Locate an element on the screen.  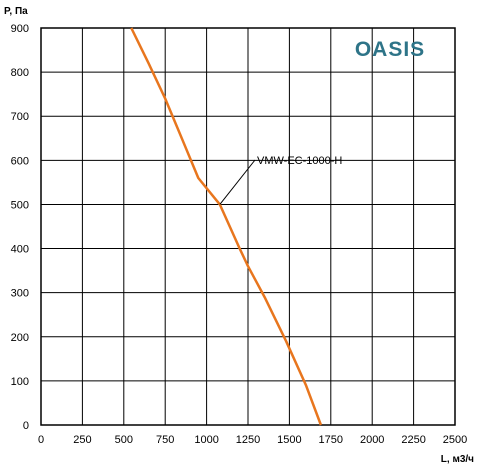
x-tick-label: 1000 is located at coordinates (206, 440).